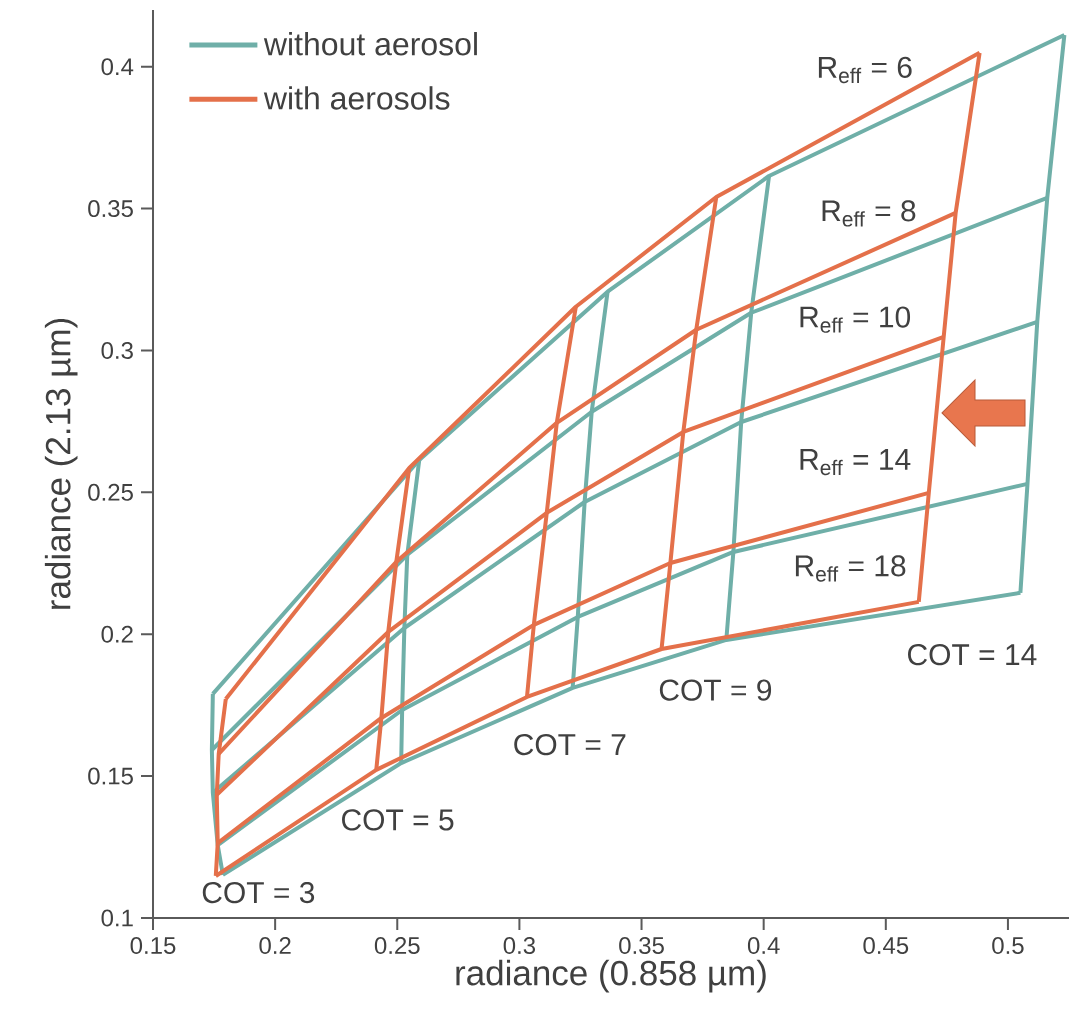  I want to click on y-tick-label: 0.35, so click(110, 209).